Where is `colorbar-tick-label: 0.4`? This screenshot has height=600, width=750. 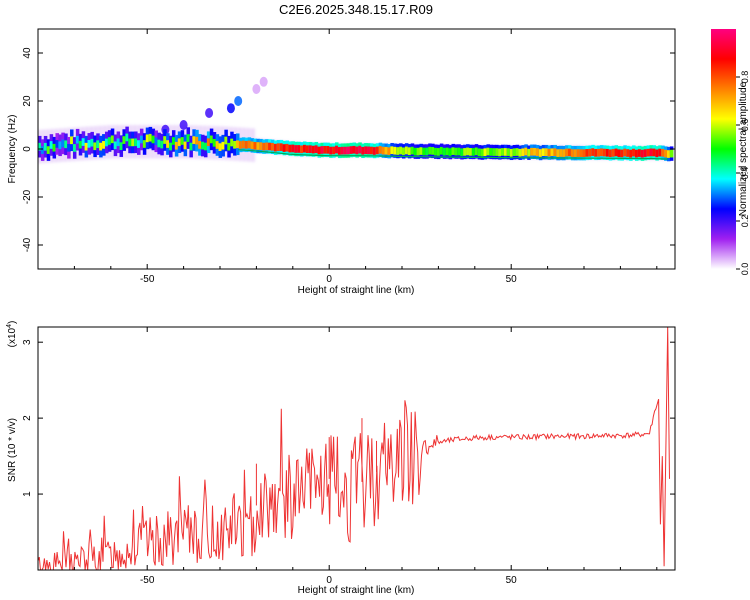
colorbar-tick-label: 0.4 is located at coordinates (745, 173).